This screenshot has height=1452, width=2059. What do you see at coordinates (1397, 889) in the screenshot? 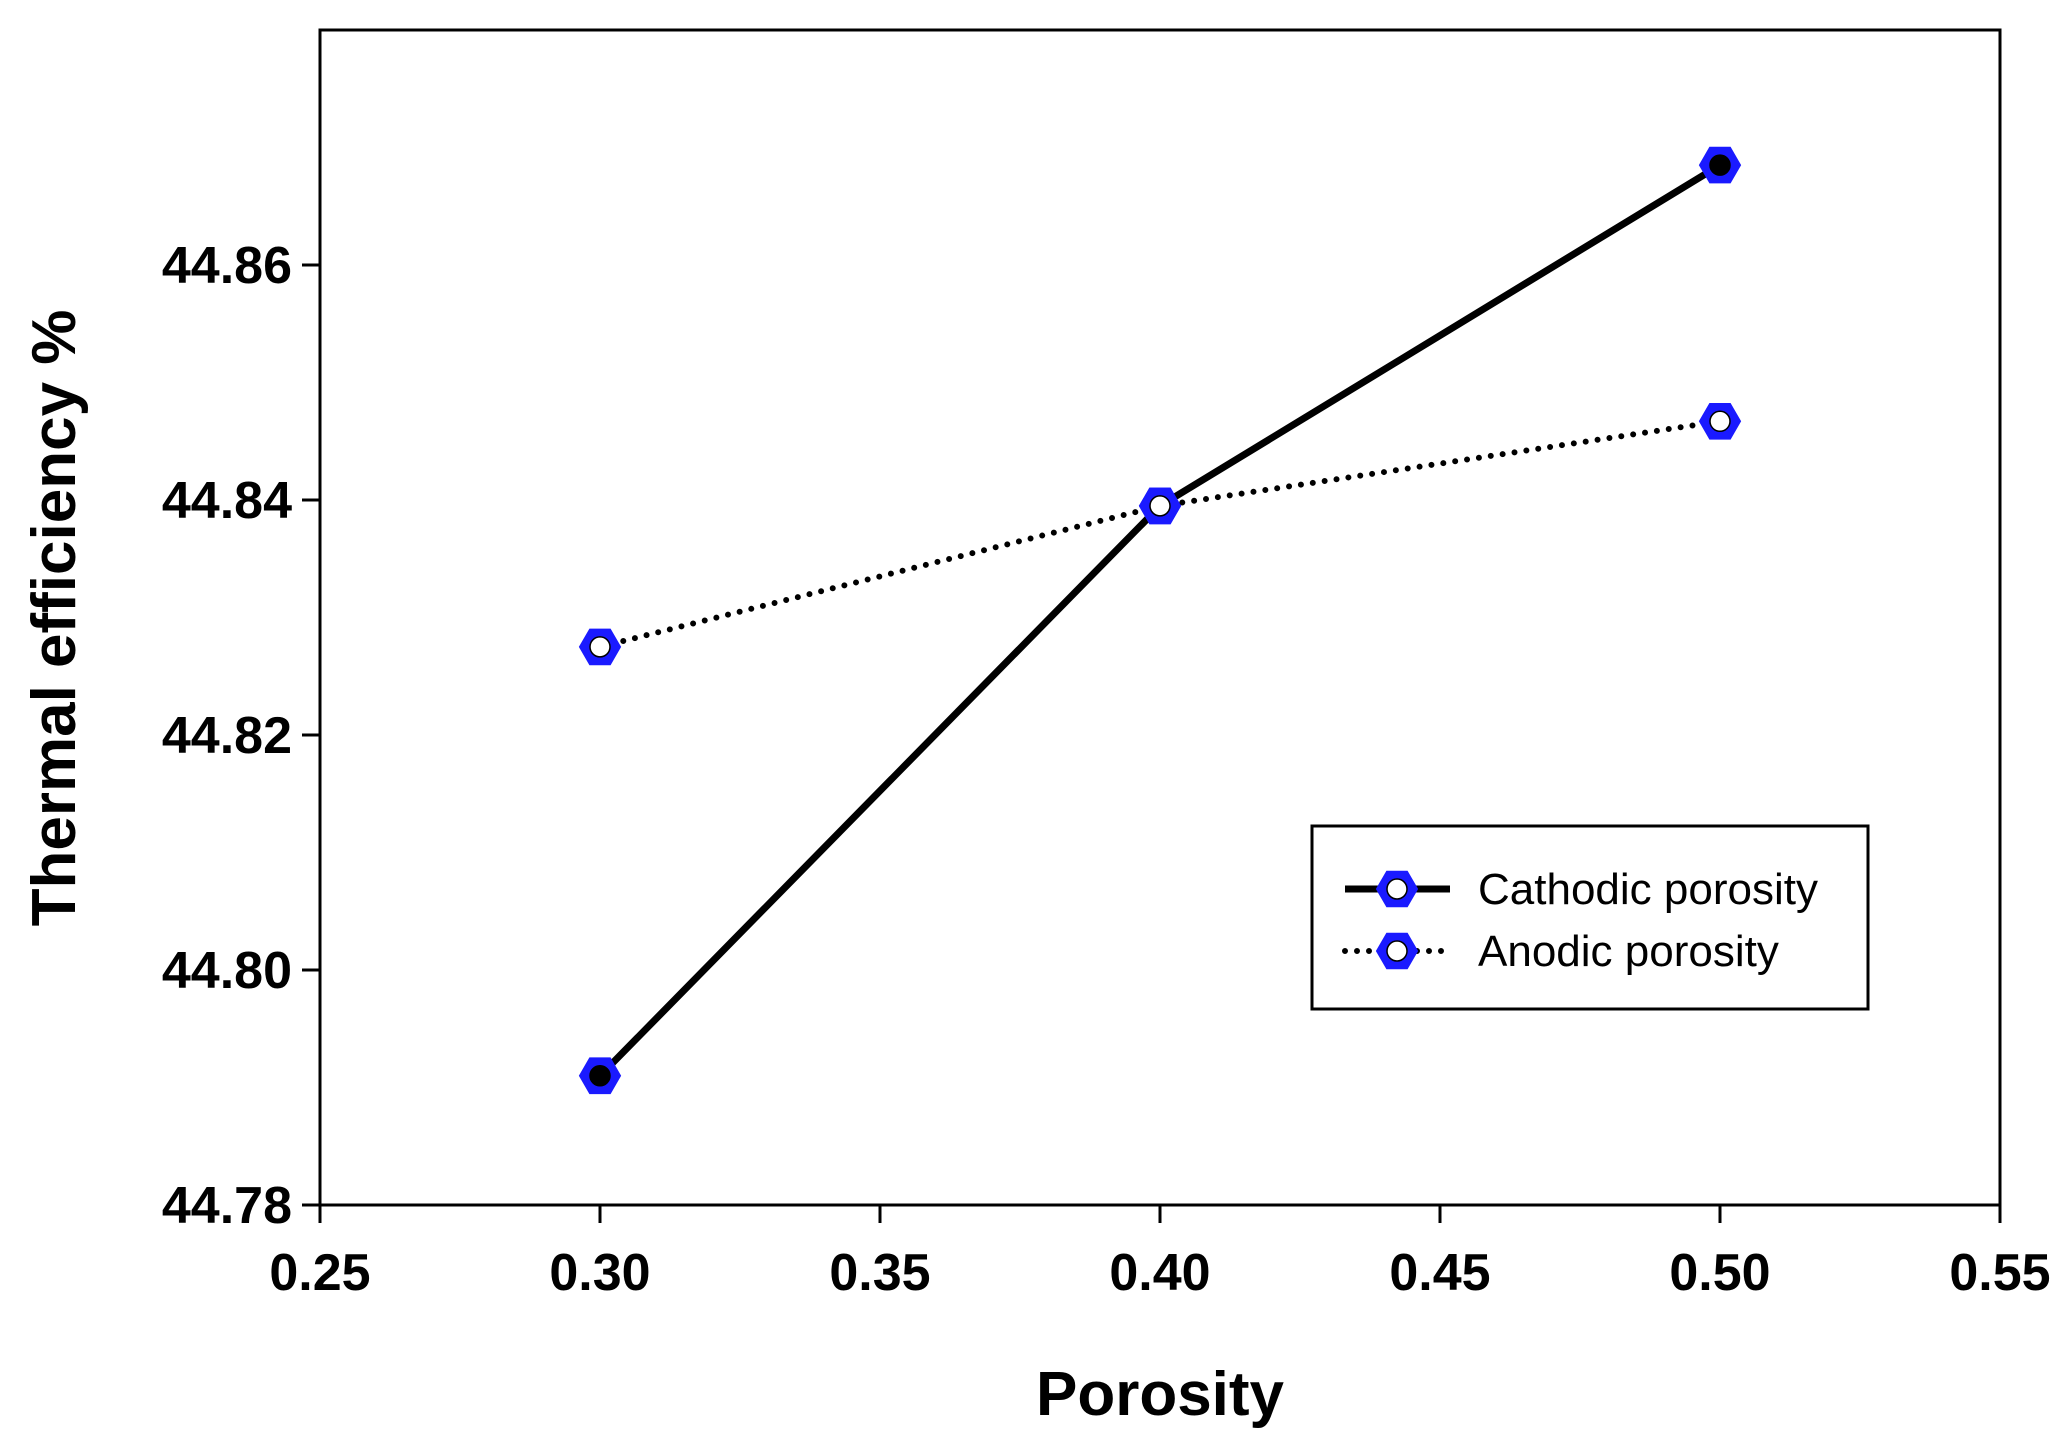
I see `legend-marker-cathodic` at bounding box center [1397, 889].